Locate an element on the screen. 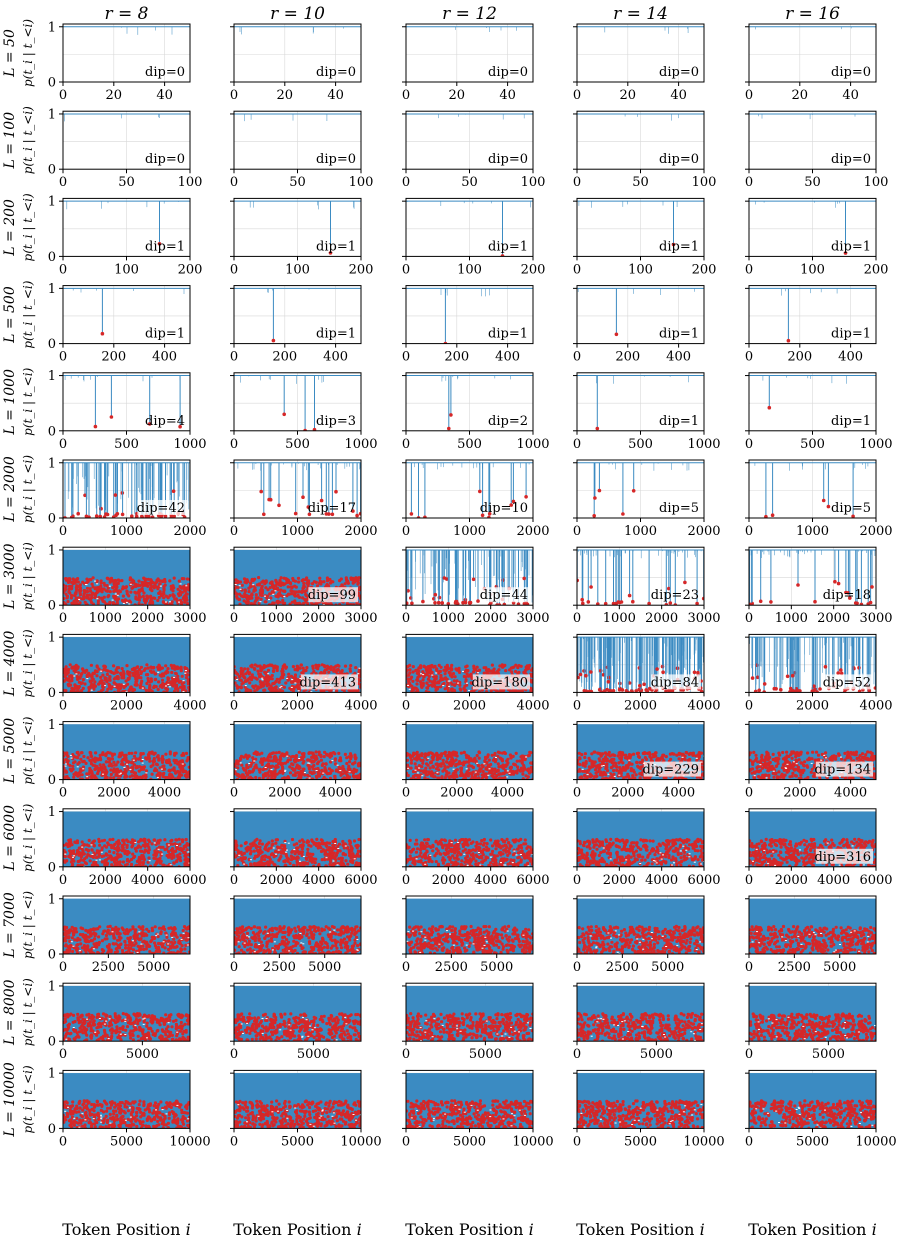 The width and height of the screenshot is (901, 1243). panel-L2000-r12: 0 1000 2000 dip=10 is located at coordinates (476, 499).